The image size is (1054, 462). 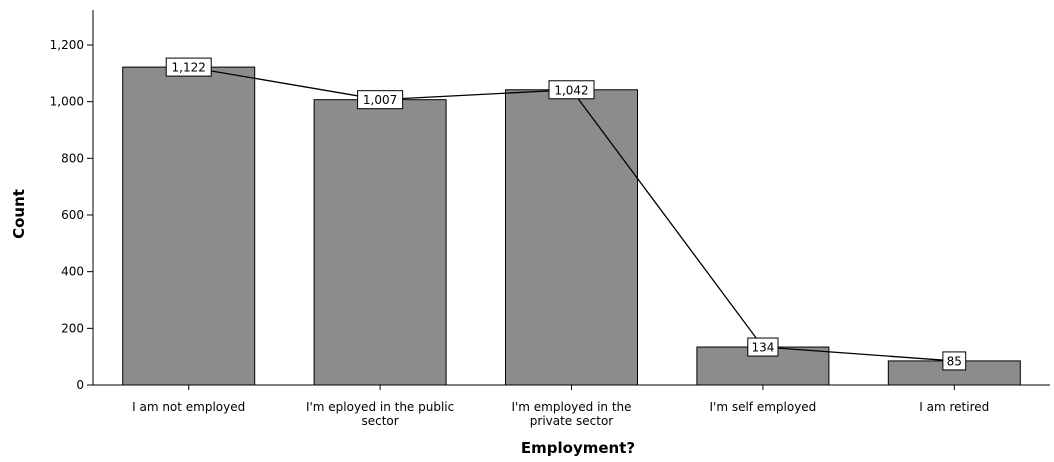 I want to click on data-label: 1,122, so click(x=188, y=67).